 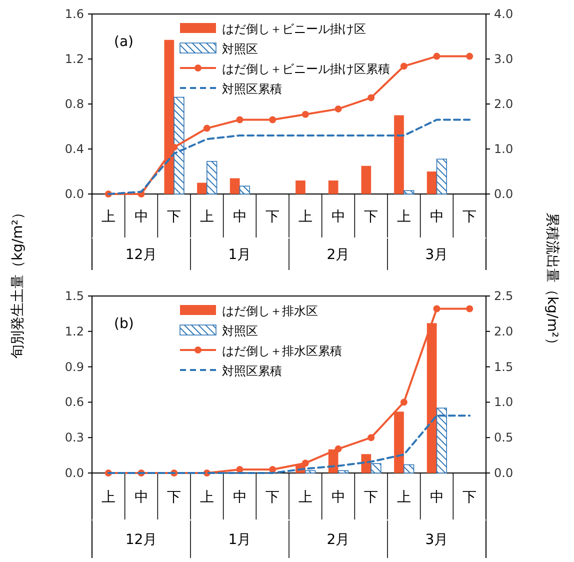 I want to click on annotation: (b), so click(x=124, y=324).